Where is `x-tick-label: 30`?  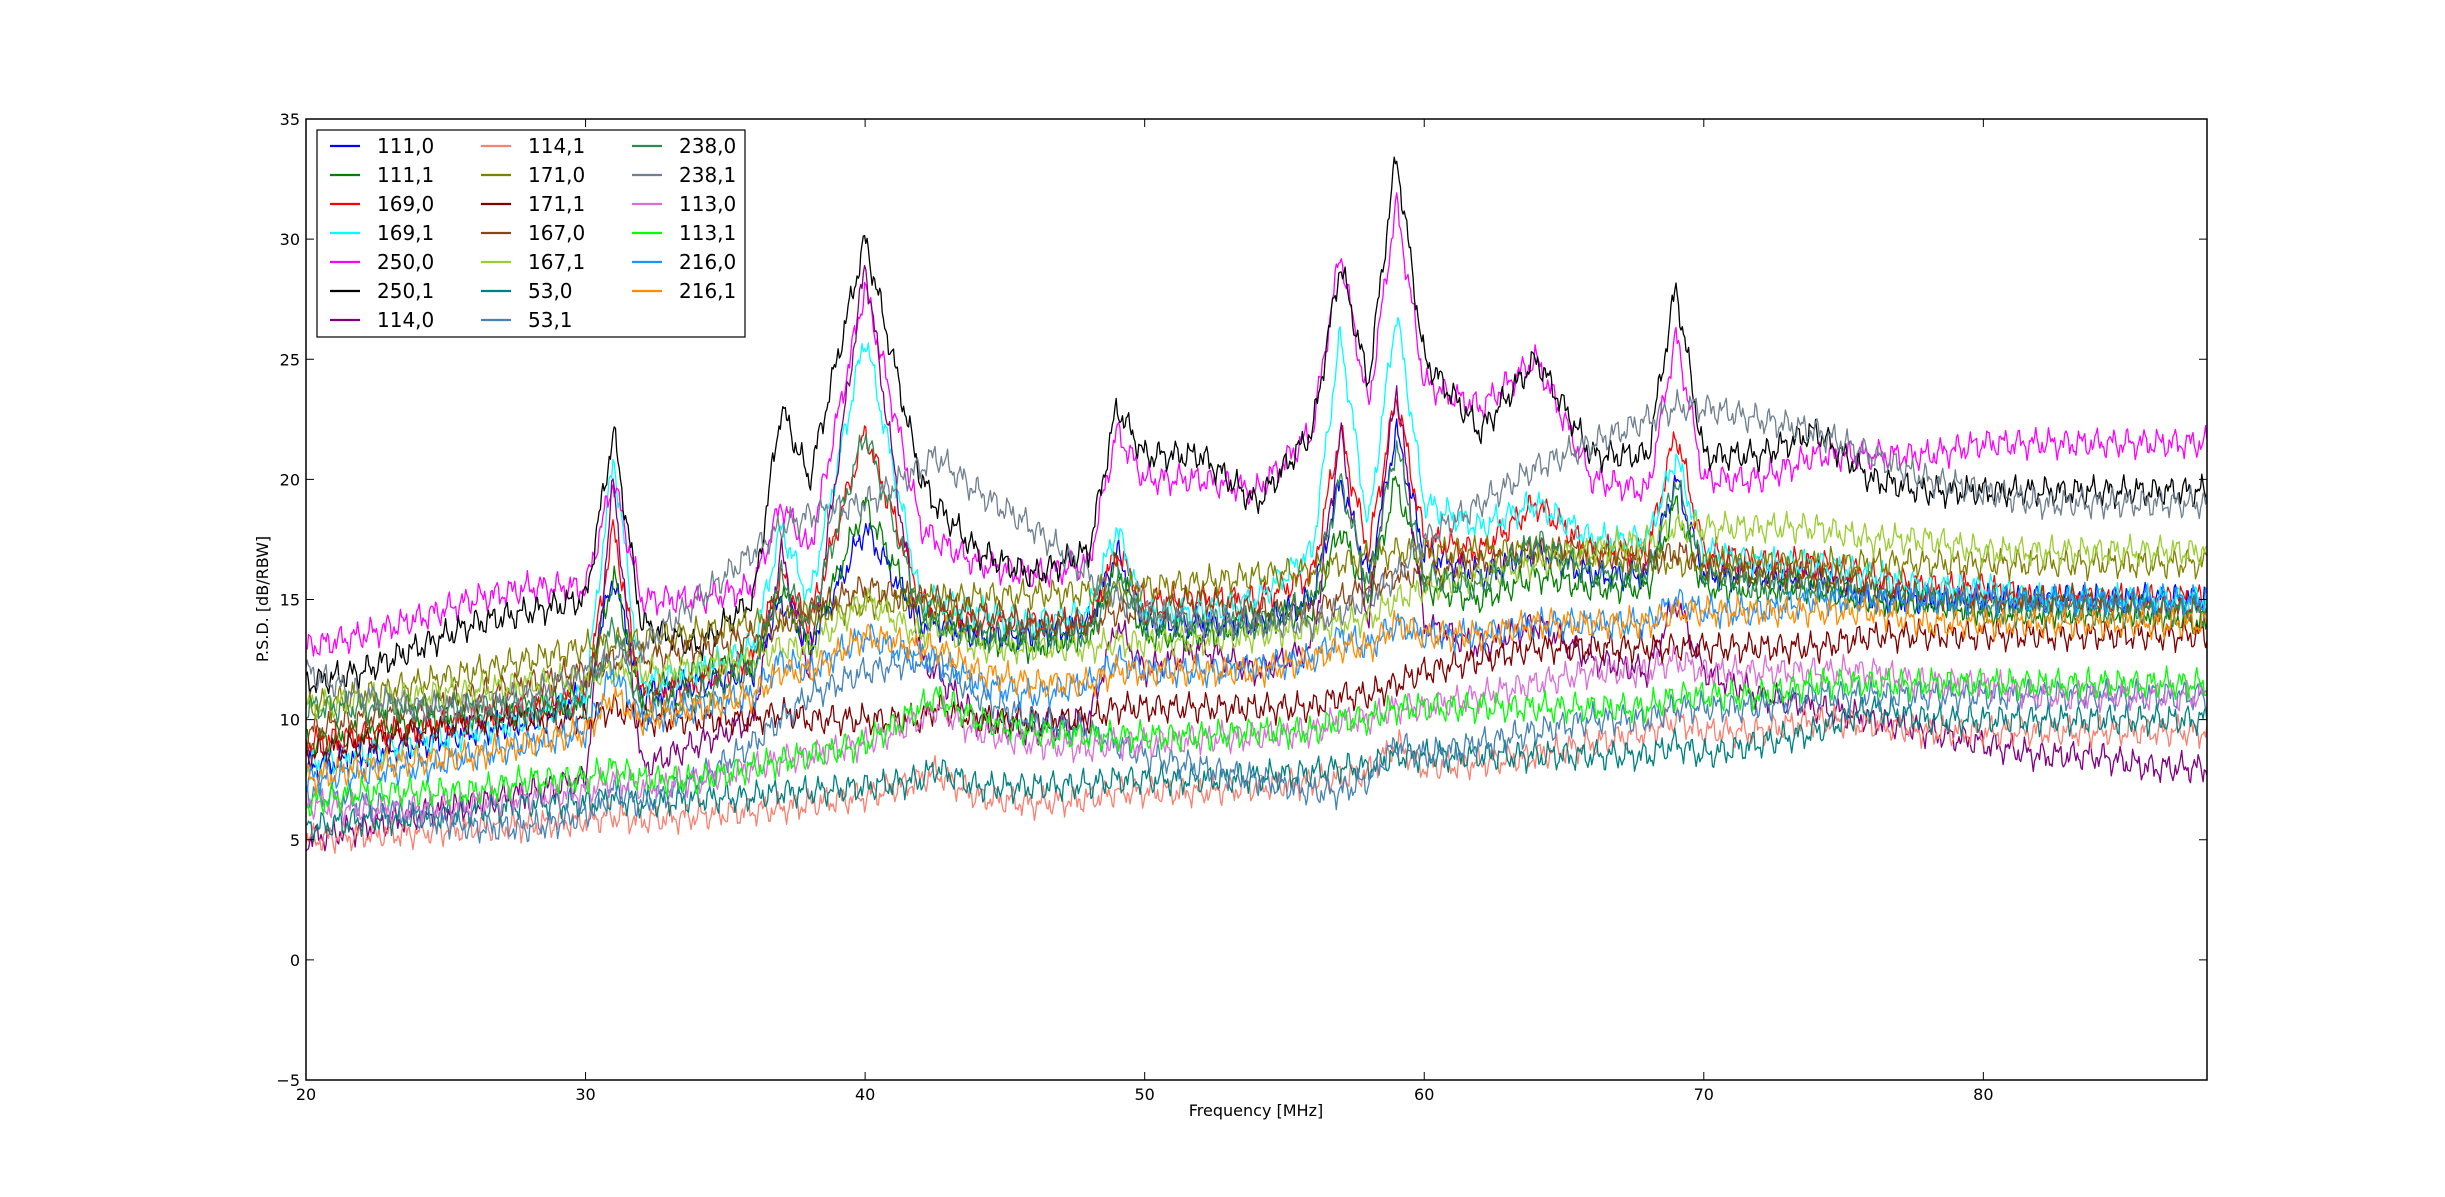 x-tick-label: 30 is located at coordinates (585, 1094).